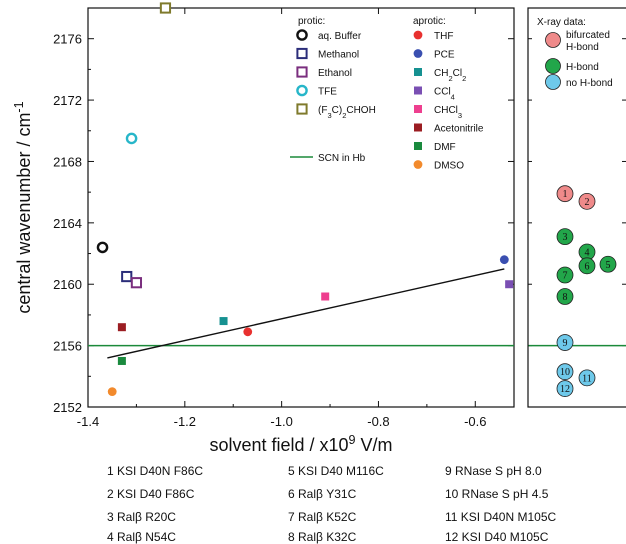 Image resolution: width=626 pixels, height=544 pixels. I want to click on legend-label-chcl3: CHCl3, so click(448, 112).